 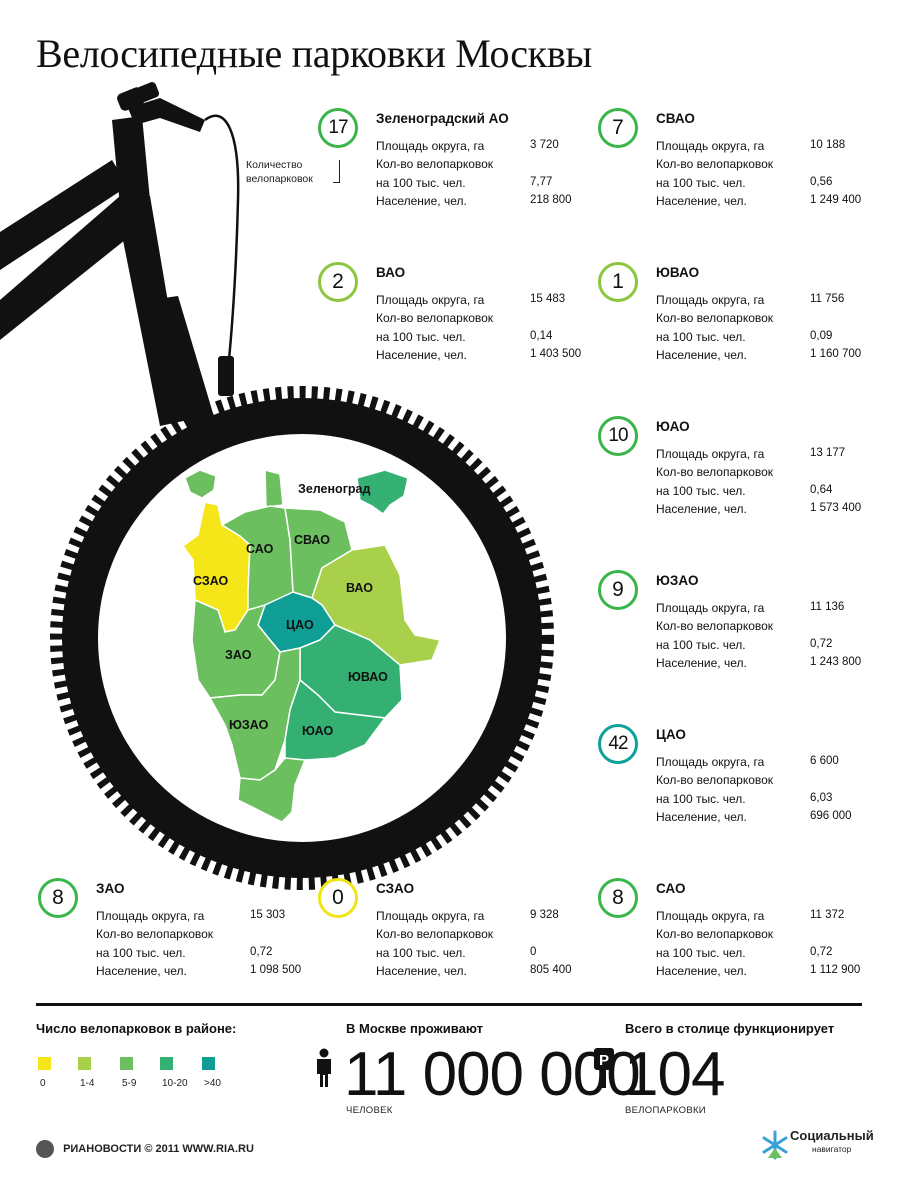 What do you see at coordinates (827, 915) in the screenshot?
I see `area-value: 11 372` at bounding box center [827, 915].